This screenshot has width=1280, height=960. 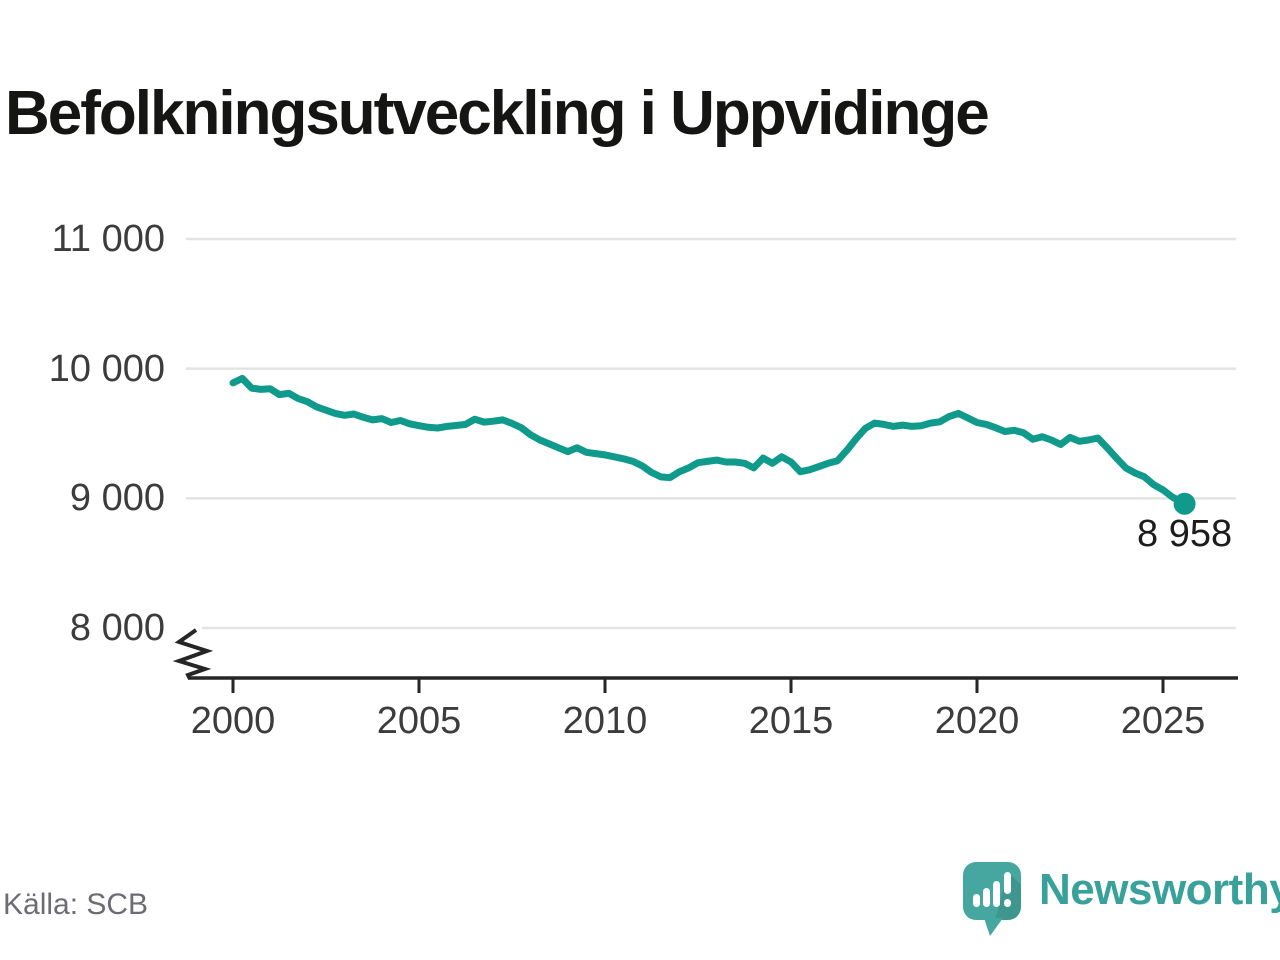 What do you see at coordinates (233, 721) in the screenshot?
I see `x-tick-label: 2000` at bounding box center [233, 721].